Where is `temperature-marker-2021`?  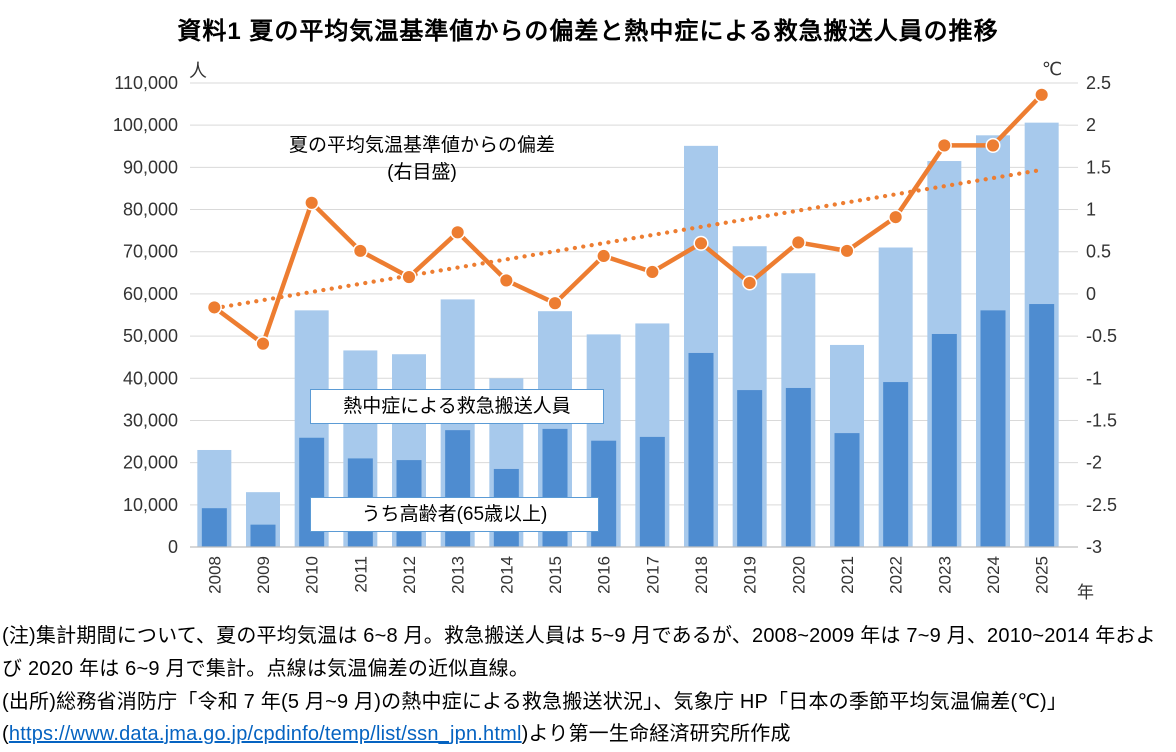
temperature-marker-2021 is located at coordinates (847, 251).